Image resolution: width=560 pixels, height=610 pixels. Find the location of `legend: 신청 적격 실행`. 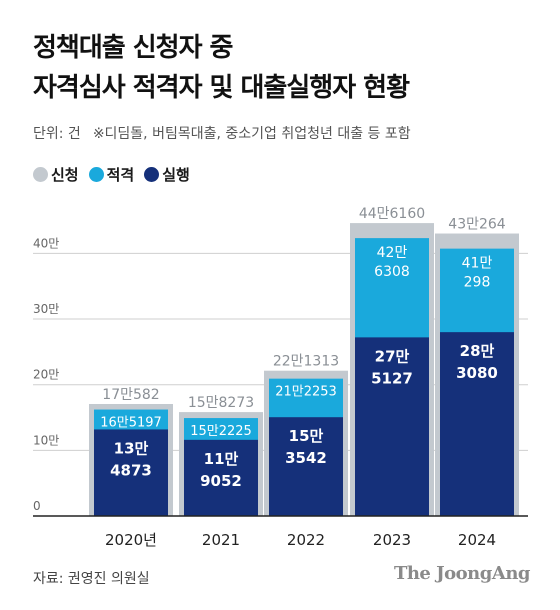

legend: 신청 적격 실행 is located at coordinates (111, 174).